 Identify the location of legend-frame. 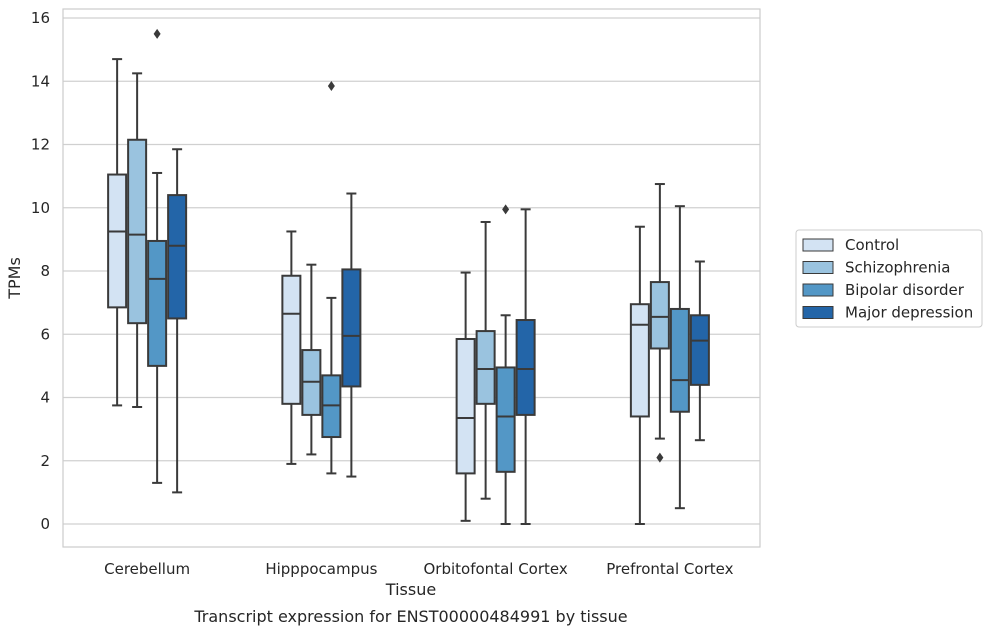
(889, 278).